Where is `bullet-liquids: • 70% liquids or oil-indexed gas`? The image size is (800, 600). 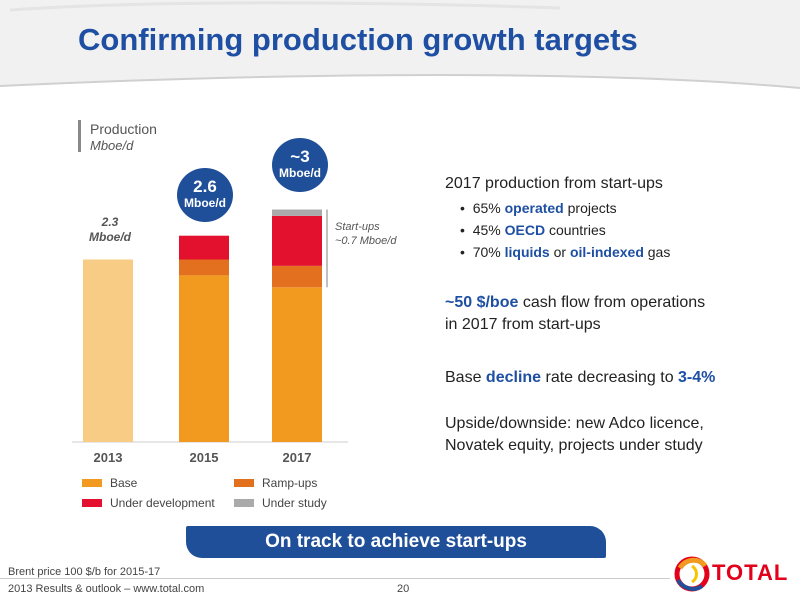
bullet-liquids: • 70% liquids or oil-indexed gas is located at coordinates (565, 252).